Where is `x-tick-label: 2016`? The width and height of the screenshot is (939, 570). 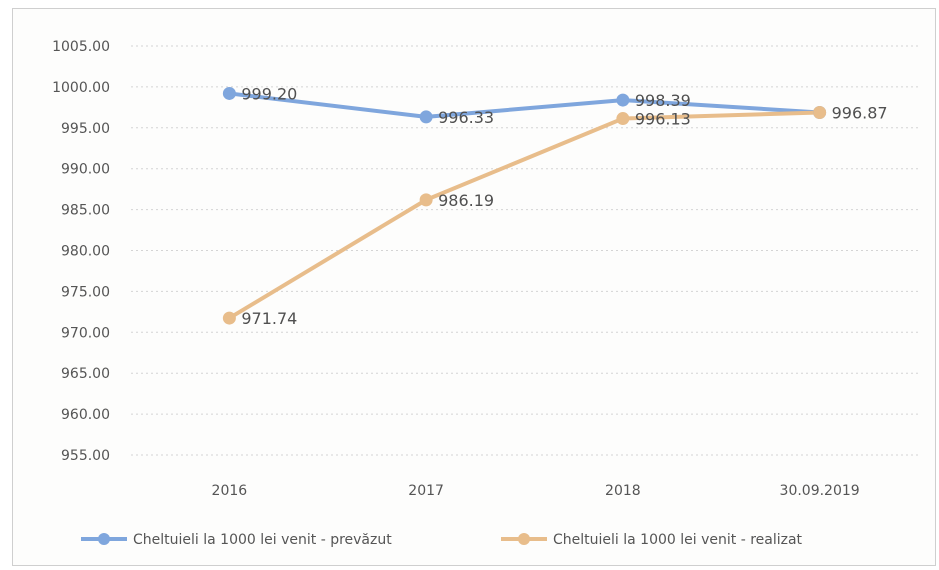
x-tick-label: 2016 is located at coordinates (230, 491).